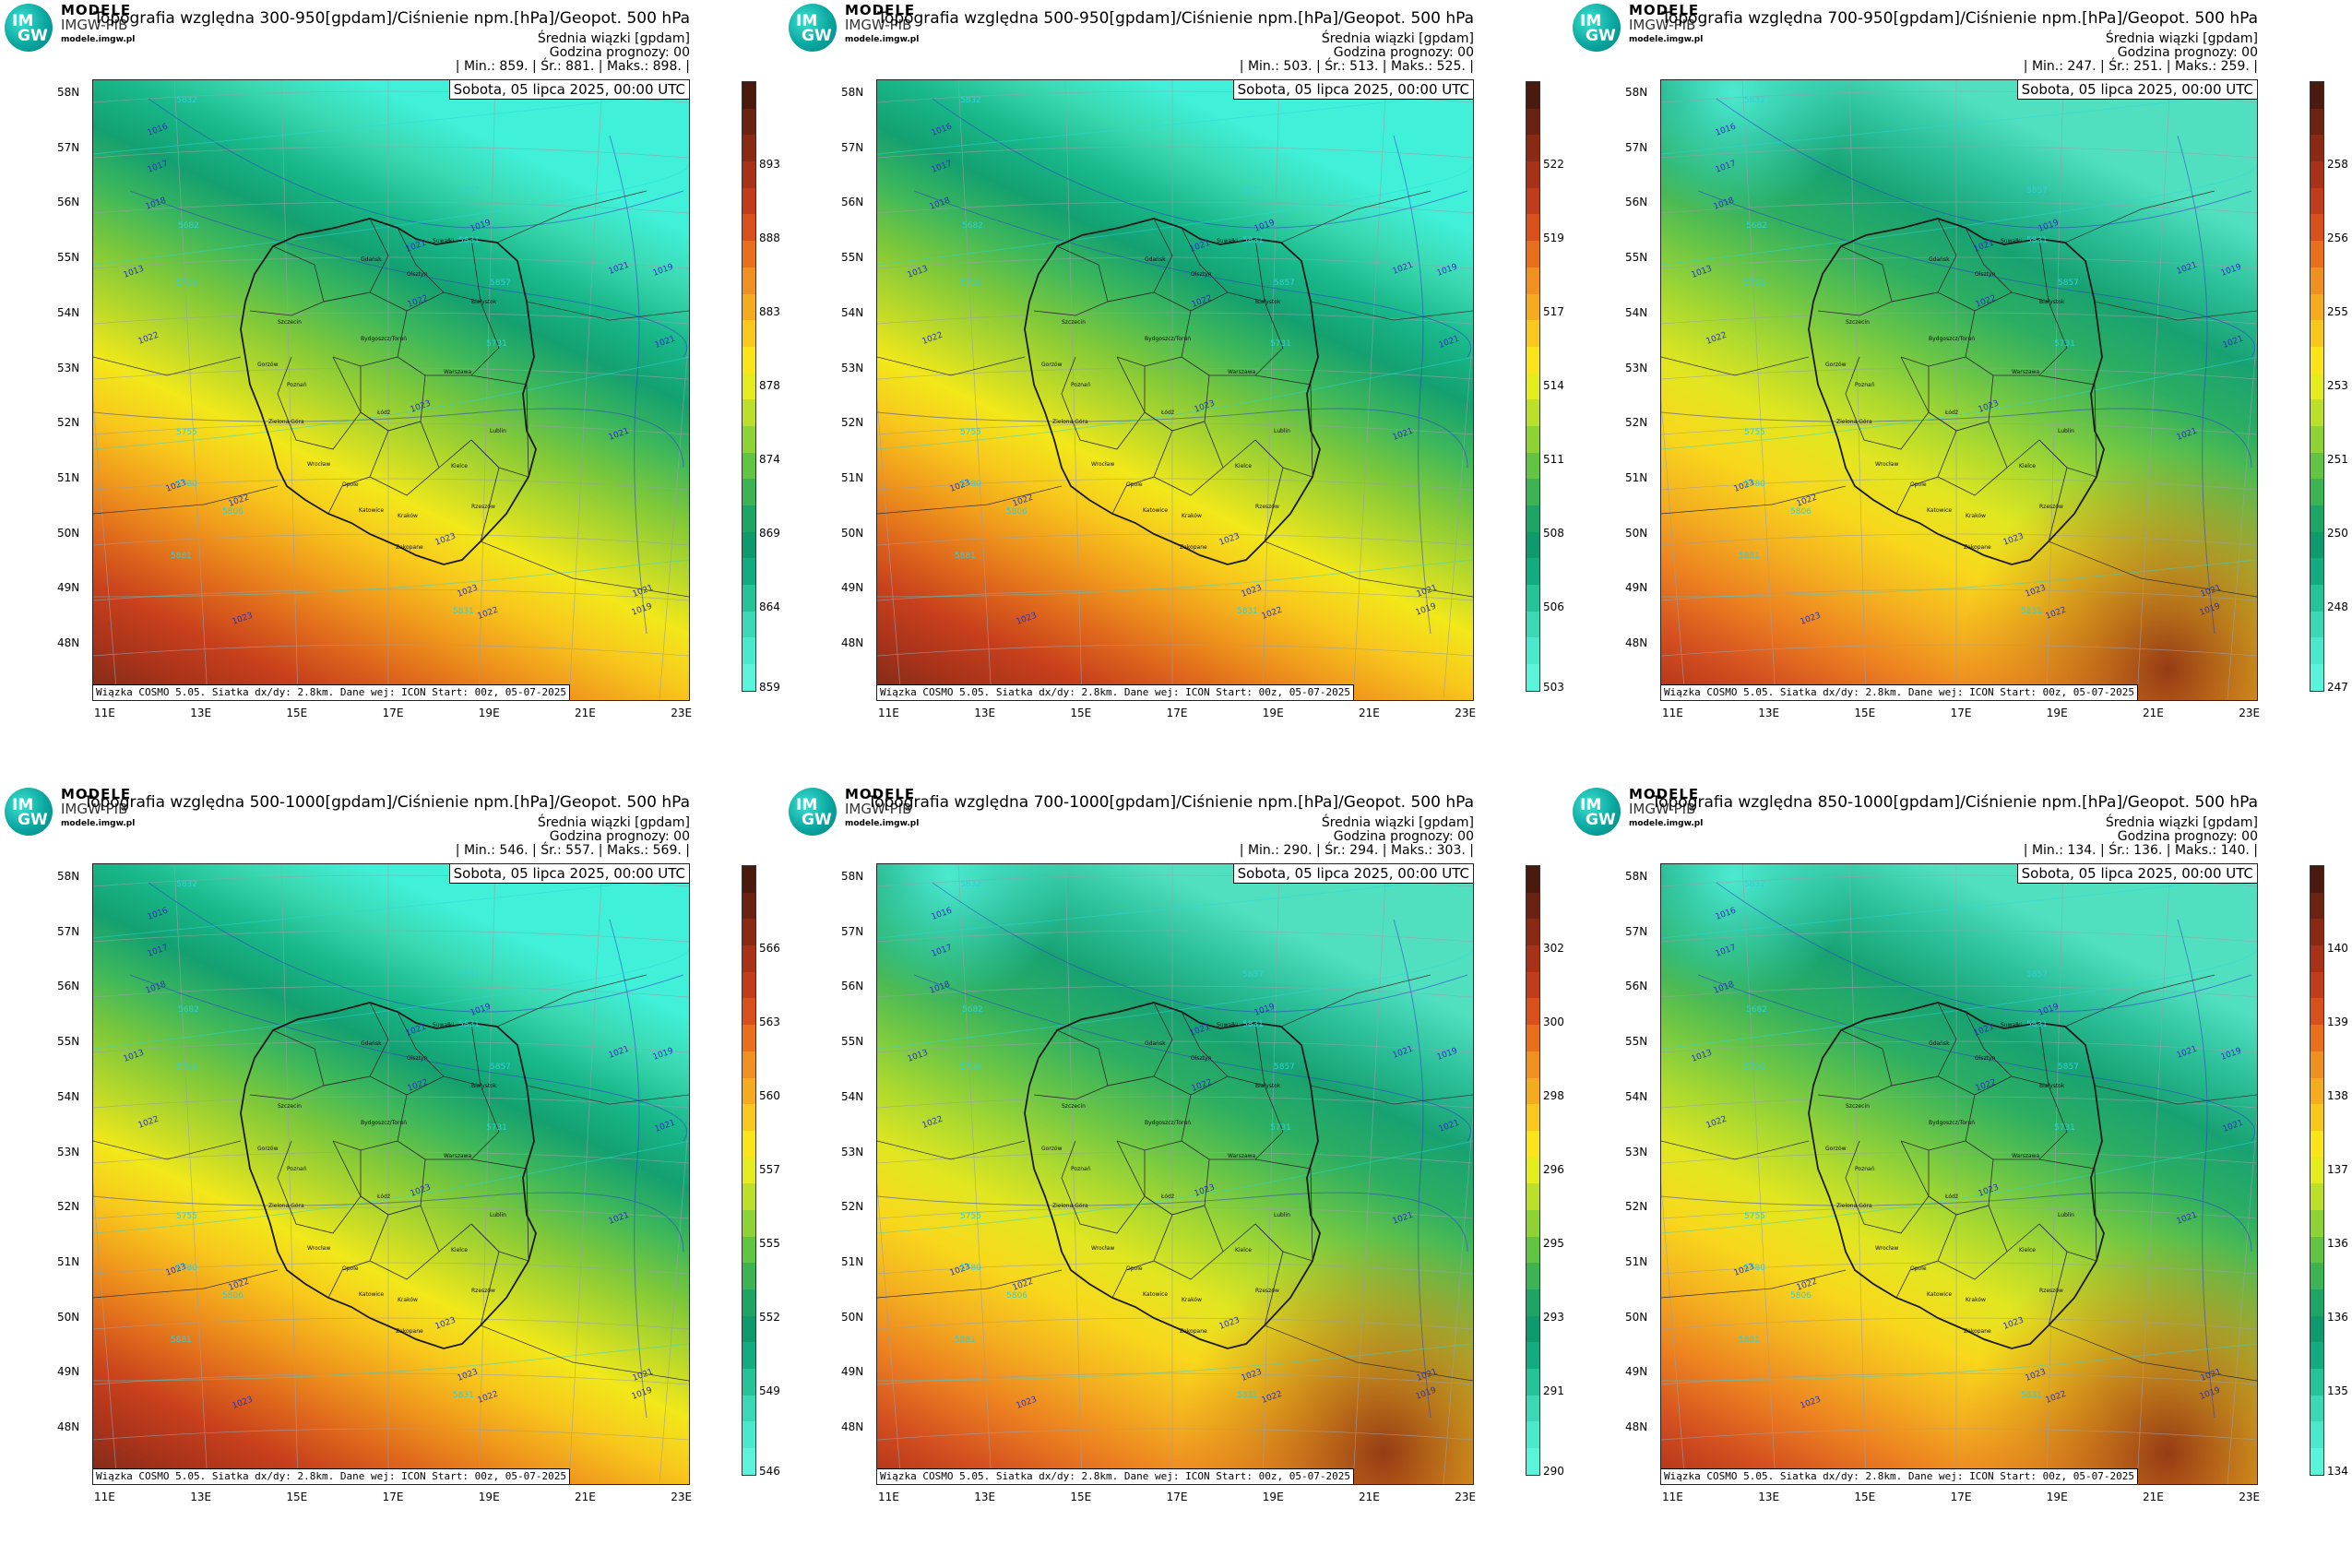  I want to click on forecast-hour: Godzina prognozy: 00, so click(619, 52).